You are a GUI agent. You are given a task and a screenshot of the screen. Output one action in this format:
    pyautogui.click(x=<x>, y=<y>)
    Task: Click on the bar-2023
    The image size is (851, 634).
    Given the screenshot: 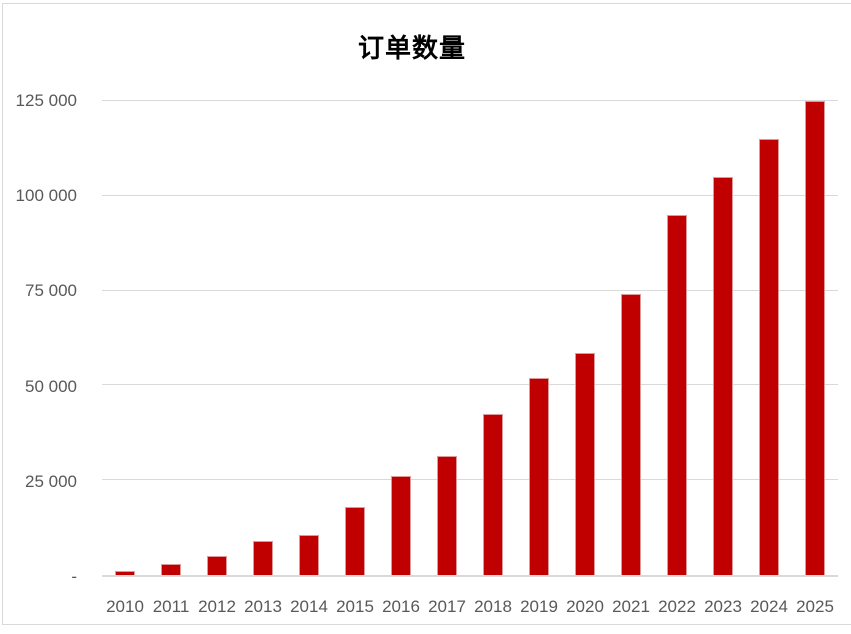 What is the action you would take?
    pyautogui.click(x=723, y=375)
    